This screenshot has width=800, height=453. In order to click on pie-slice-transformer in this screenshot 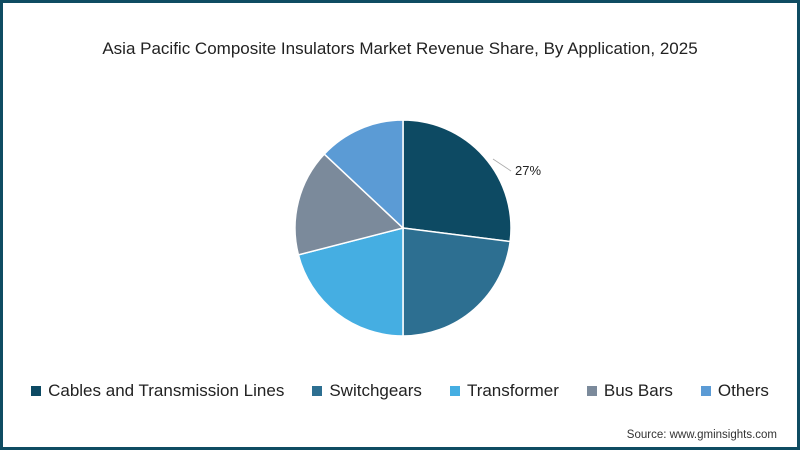, I will do `click(350, 282)`.